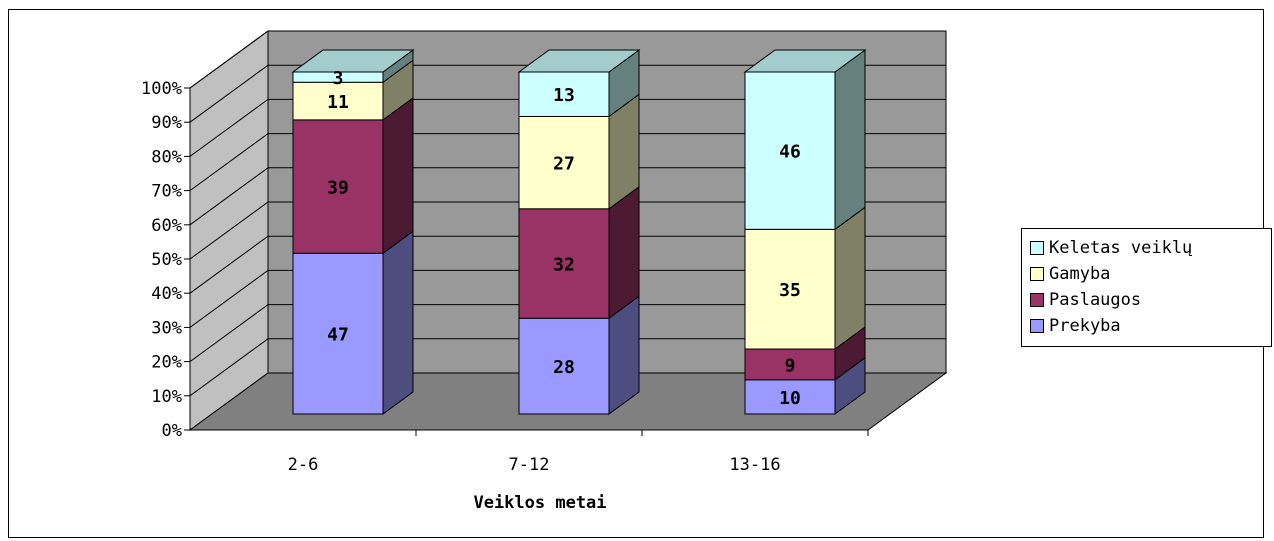 Image resolution: width=1274 pixels, height=541 pixels. I want to click on y-tick-label: 80%, so click(166, 157).